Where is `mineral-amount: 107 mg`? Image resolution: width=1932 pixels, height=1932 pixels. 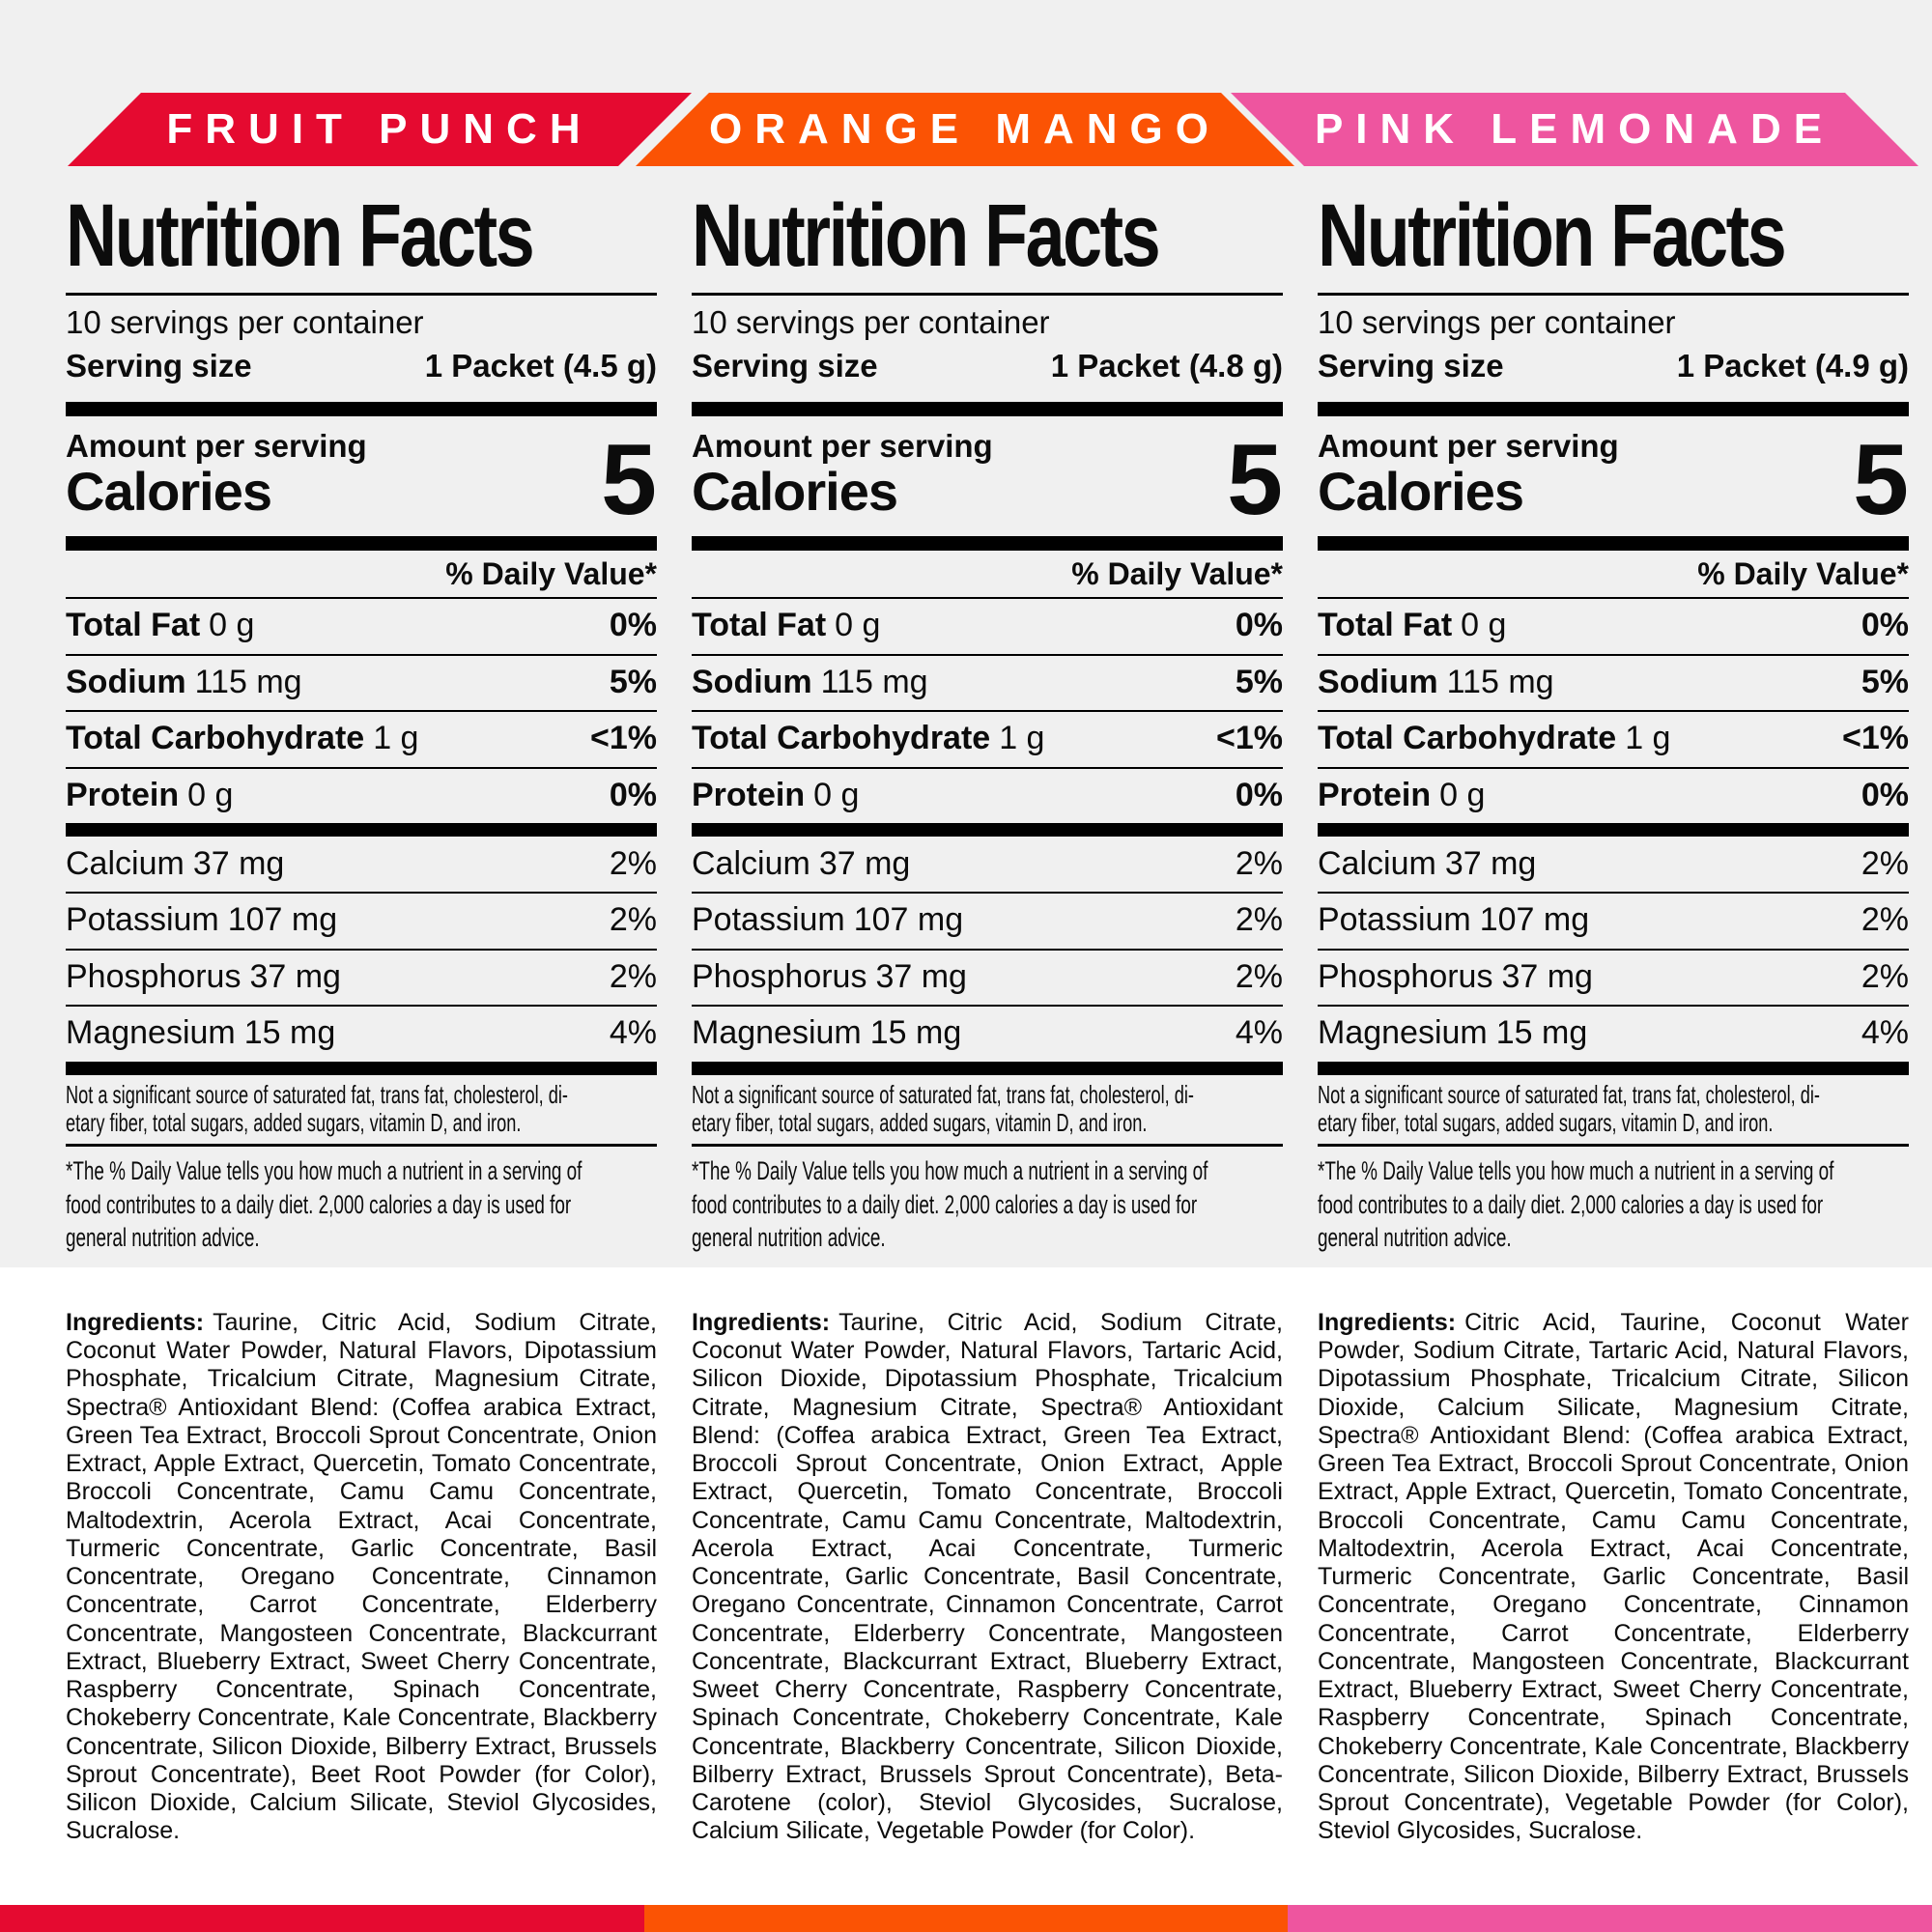
mineral-amount: 107 mg is located at coordinates (908, 920).